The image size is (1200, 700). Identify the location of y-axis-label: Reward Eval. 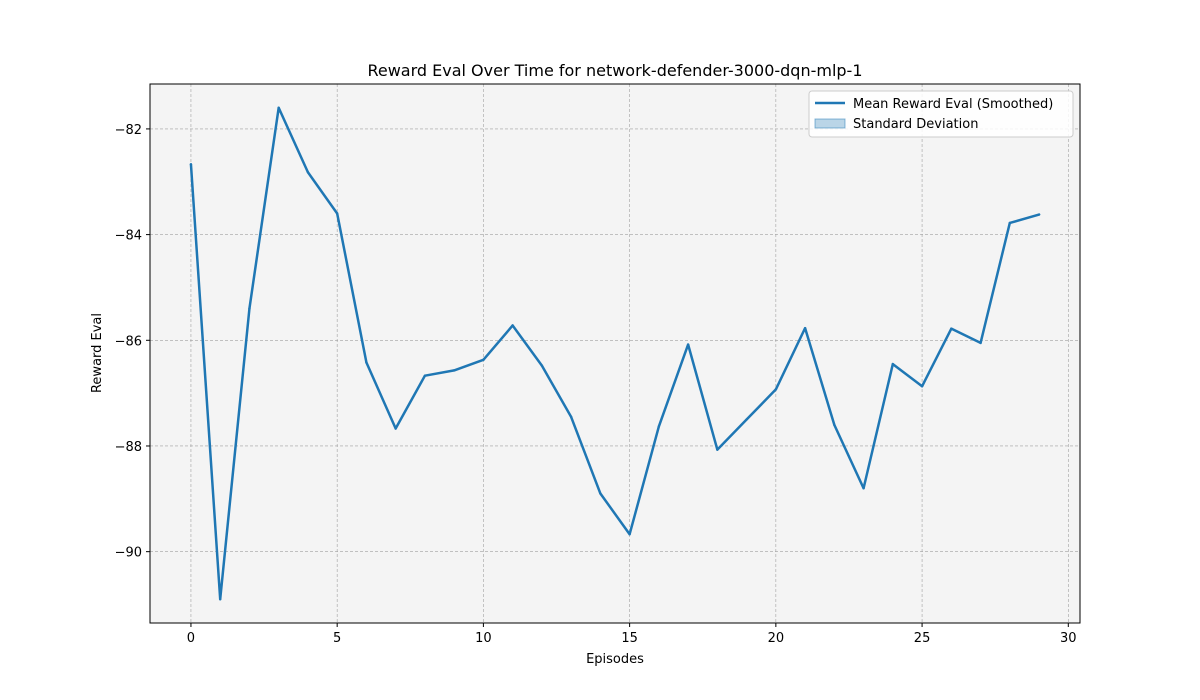
(97, 353).